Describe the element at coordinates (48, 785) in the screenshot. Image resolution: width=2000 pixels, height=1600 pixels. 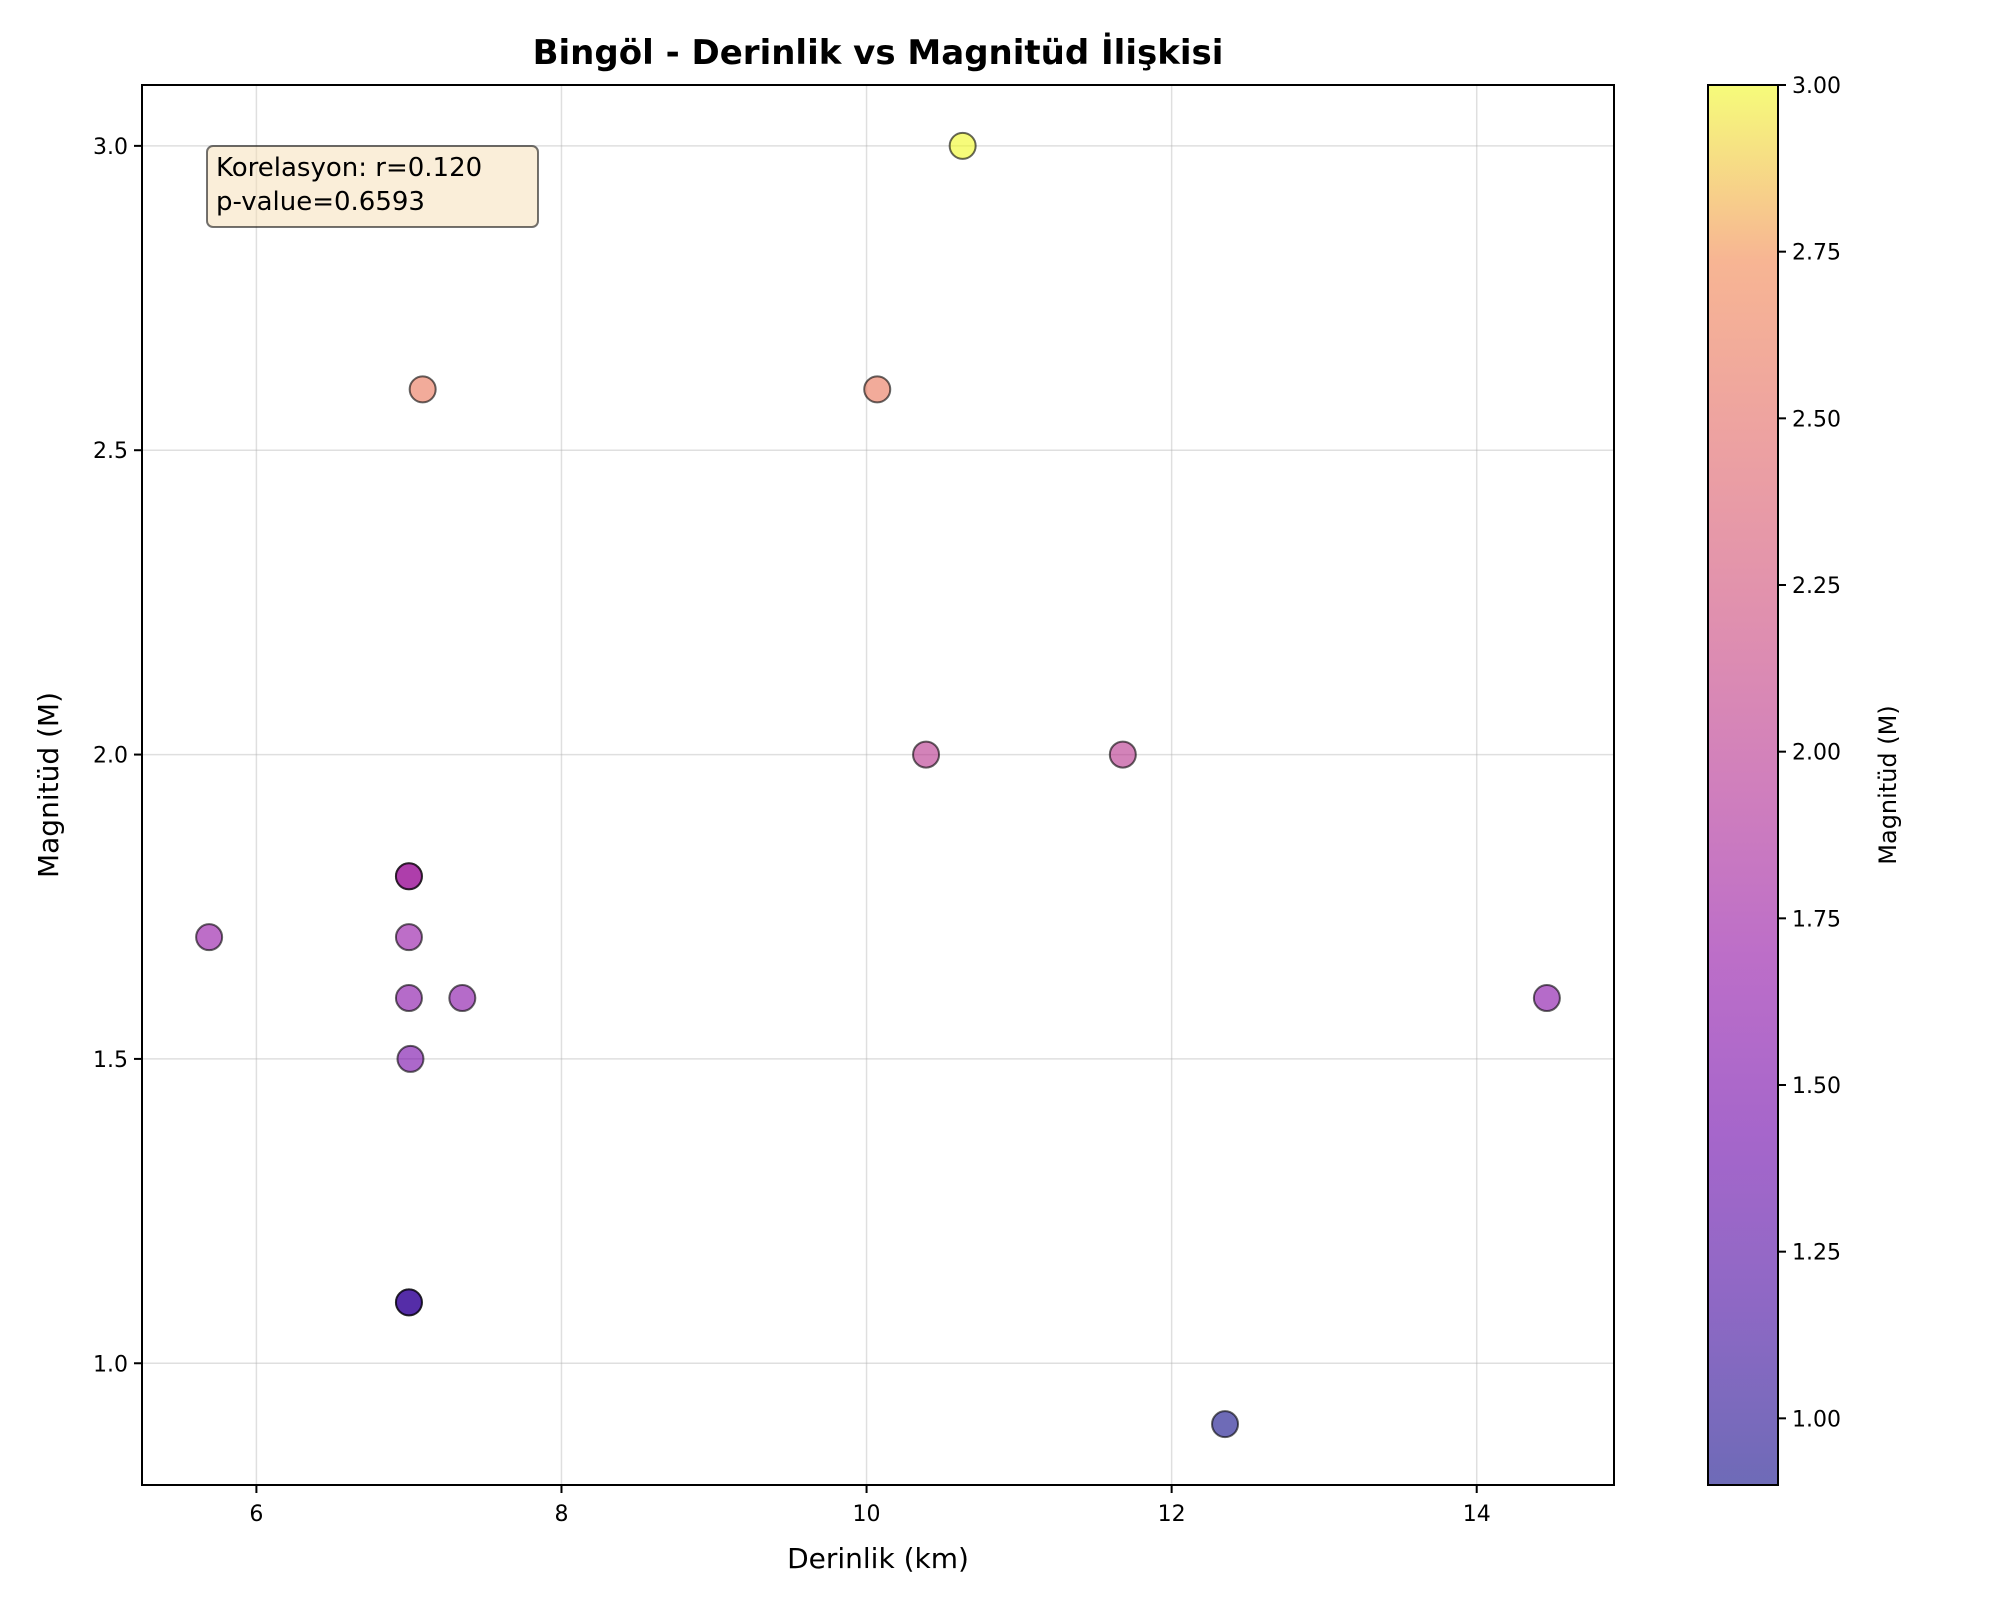
I see `y-axis-label: Magnitüd (M)` at that location.